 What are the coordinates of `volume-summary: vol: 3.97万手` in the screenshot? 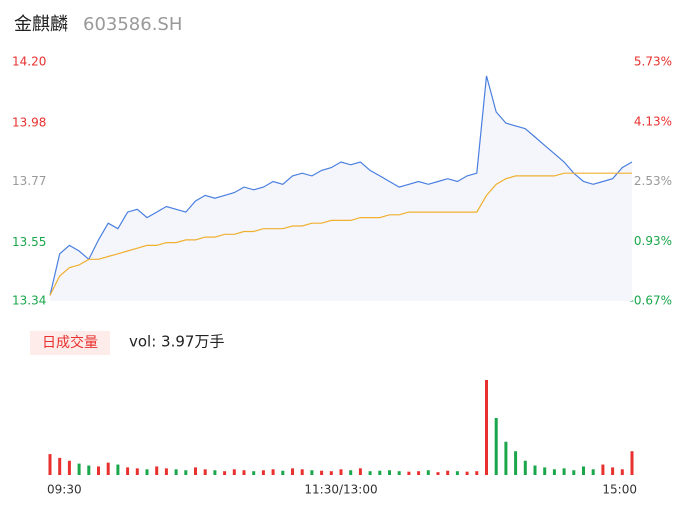 It's located at (176, 342).